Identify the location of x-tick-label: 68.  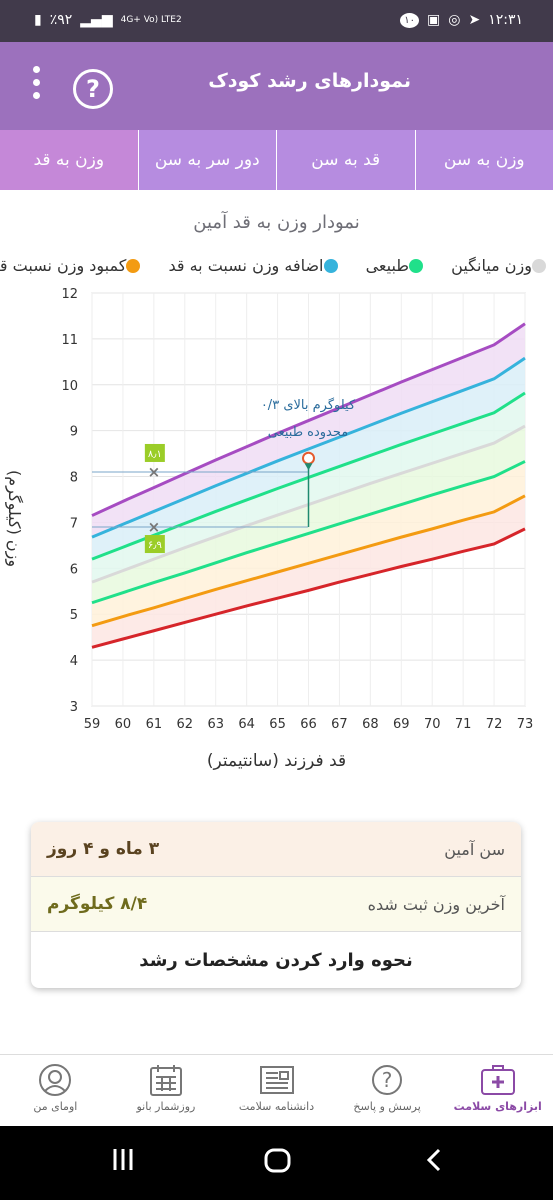
(370, 724).